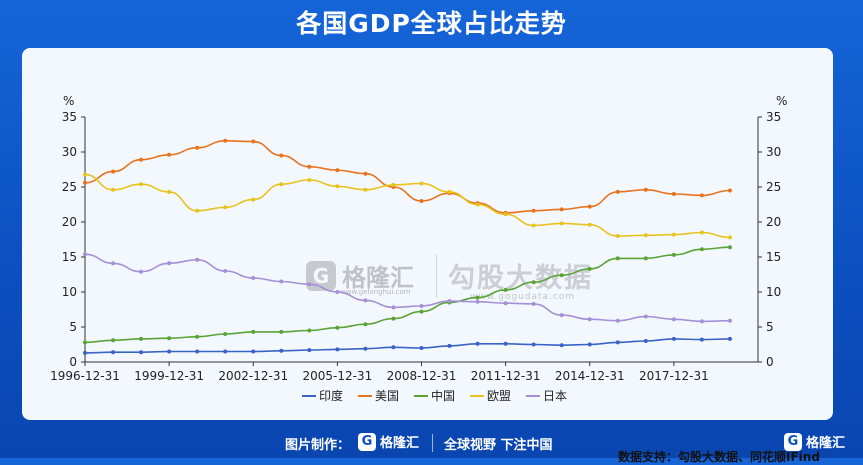 This screenshot has height=465, width=863. What do you see at coordinates (69, 187) in the screenshot?
I see `y-tick-label-left: 25` at bounding box center [69, 187].